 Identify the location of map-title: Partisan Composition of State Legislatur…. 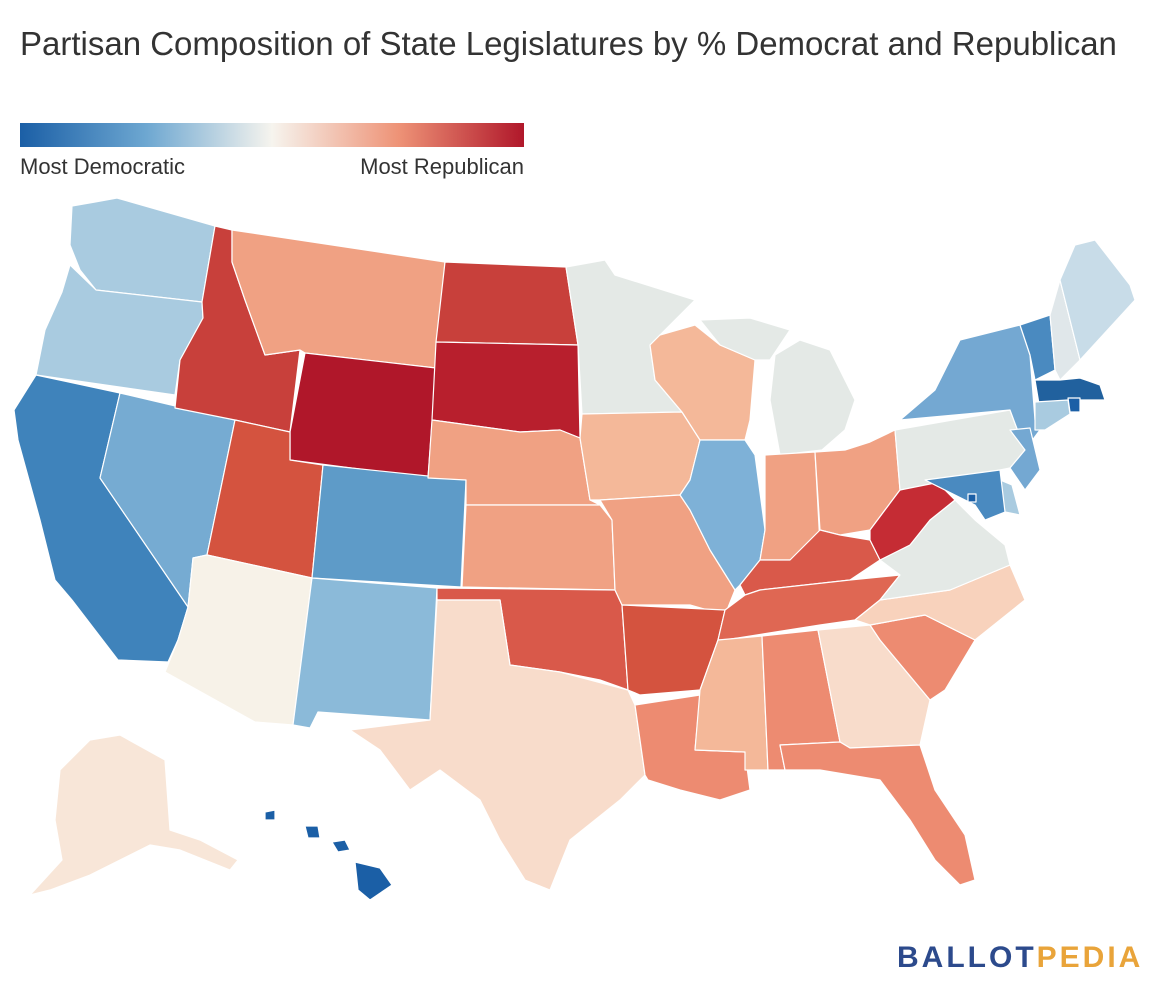
(568, 43).